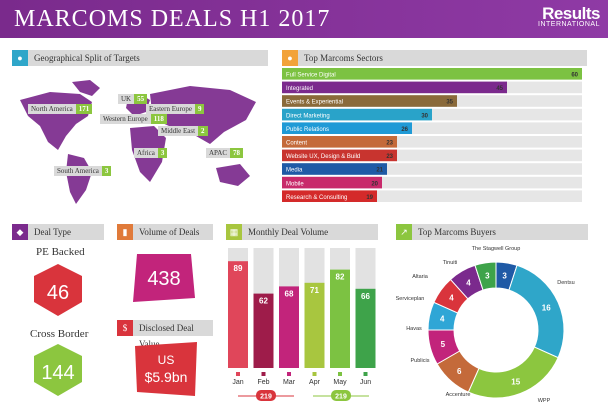 This screenshot has width=608, height=410. Describe the element at coordinates (365, 382) in the screenshot. I see `month-label: Jun` at that location.